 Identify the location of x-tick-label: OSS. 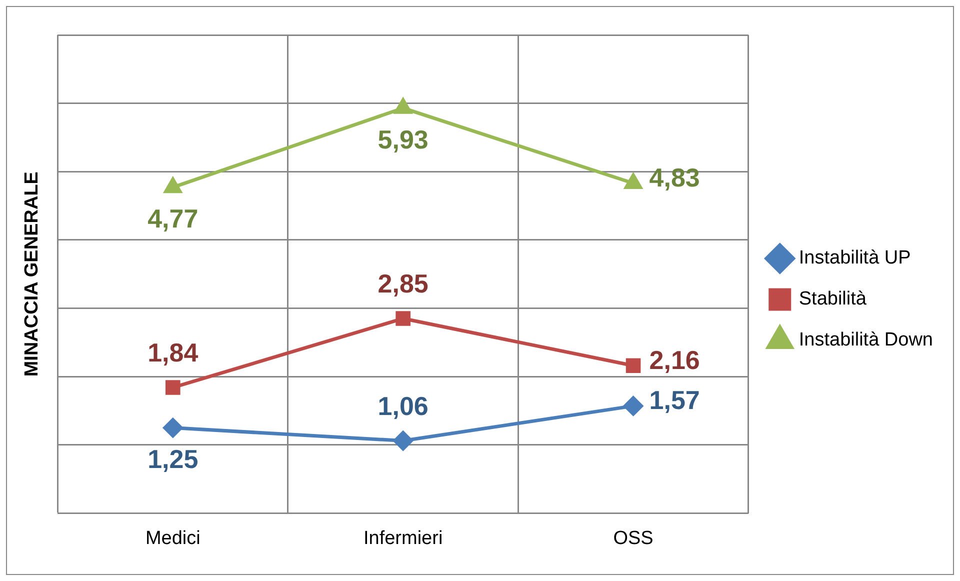
(633, 538).